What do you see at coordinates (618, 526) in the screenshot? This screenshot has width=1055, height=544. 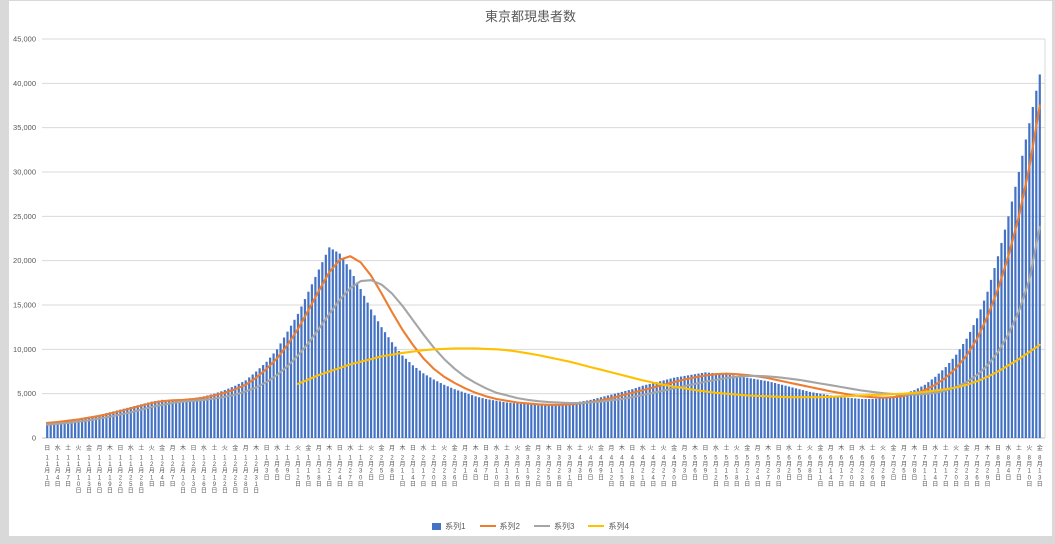 I see `legend-label: 系列4` at bounding box center [618, 526].